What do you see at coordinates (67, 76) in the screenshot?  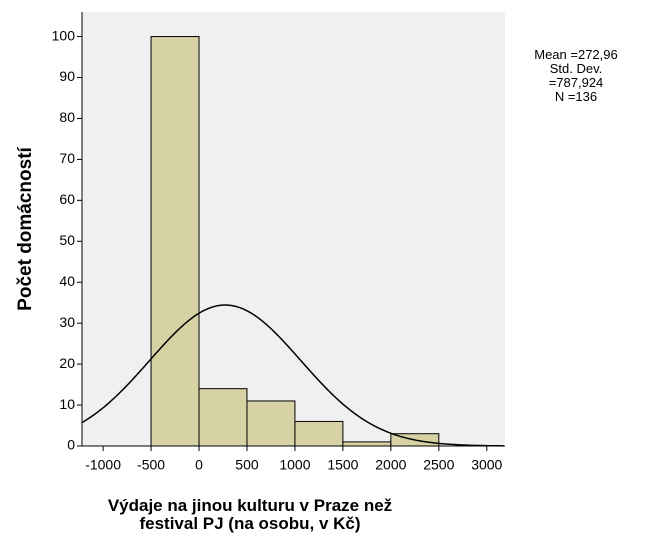 I see `y-tick-label: 90` at bounding box center [67, 76].